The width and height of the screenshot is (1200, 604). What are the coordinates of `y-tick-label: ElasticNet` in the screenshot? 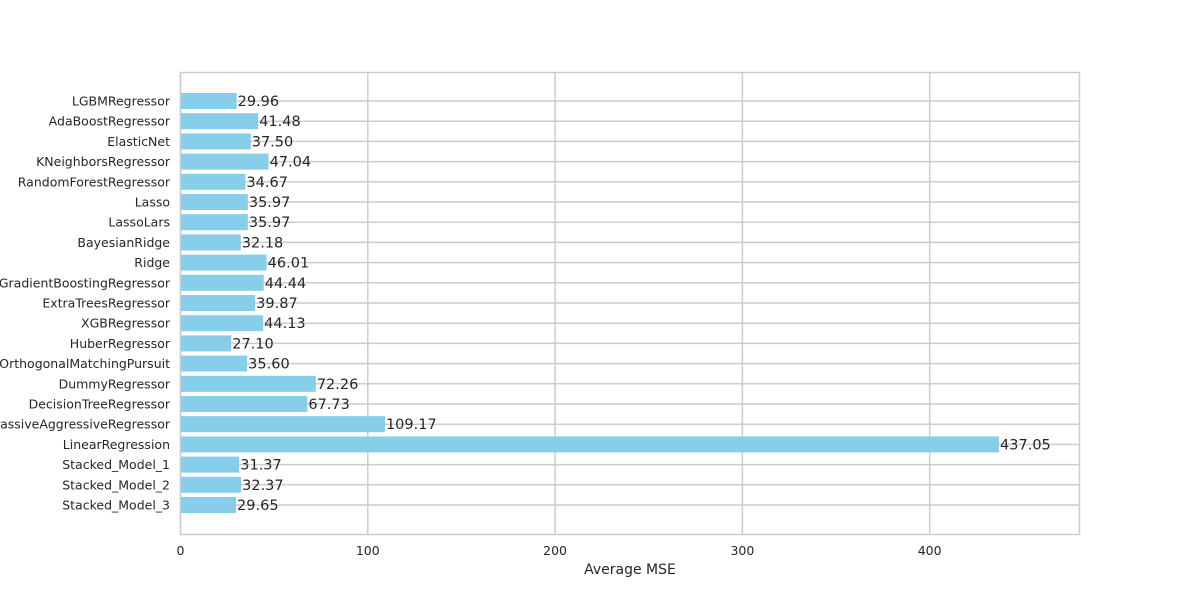 It's located at (138, 141).